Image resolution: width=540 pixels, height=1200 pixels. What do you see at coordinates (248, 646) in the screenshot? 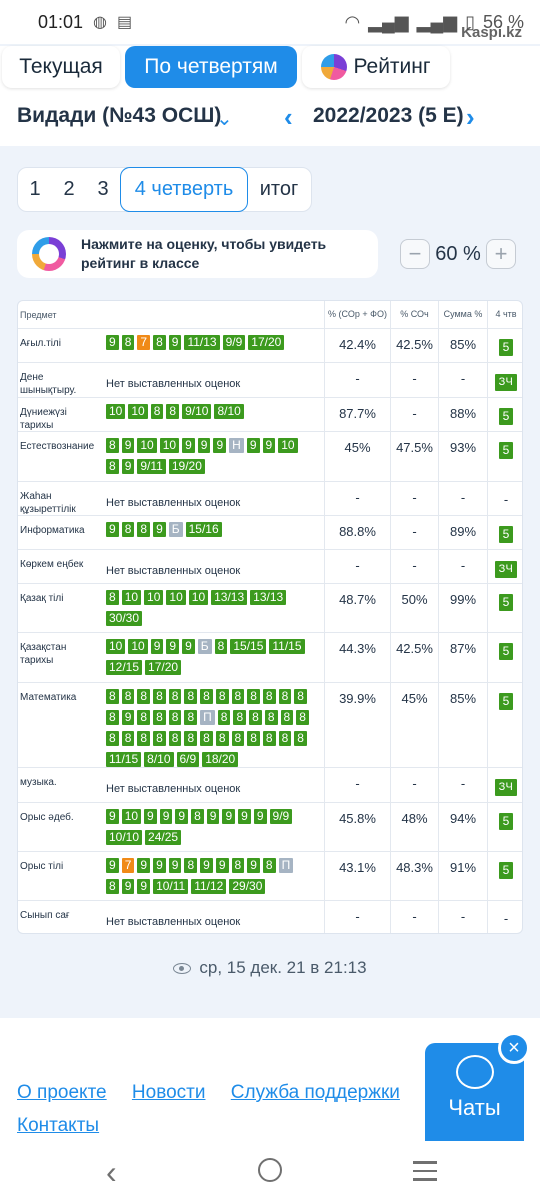
I see `grade-badge: 15/15` at bounding box center [248, 646].